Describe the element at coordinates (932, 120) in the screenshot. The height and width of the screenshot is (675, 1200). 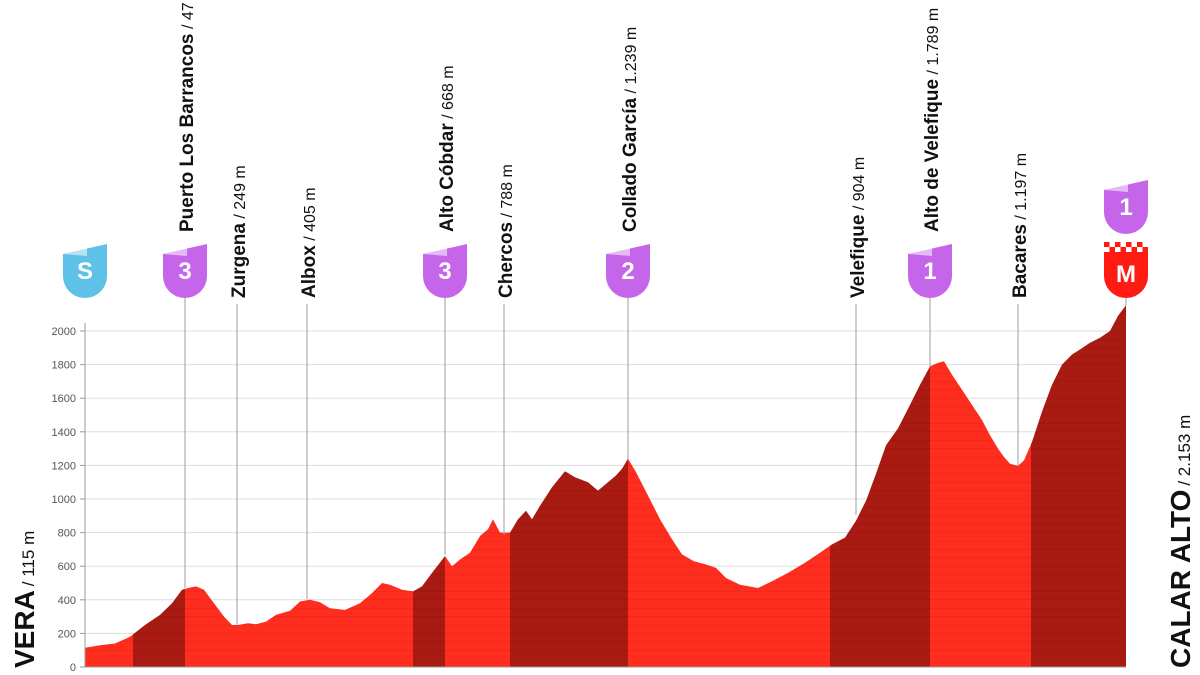
I see `marker-label: Alto de Velefique / 1.789 m` at that location.